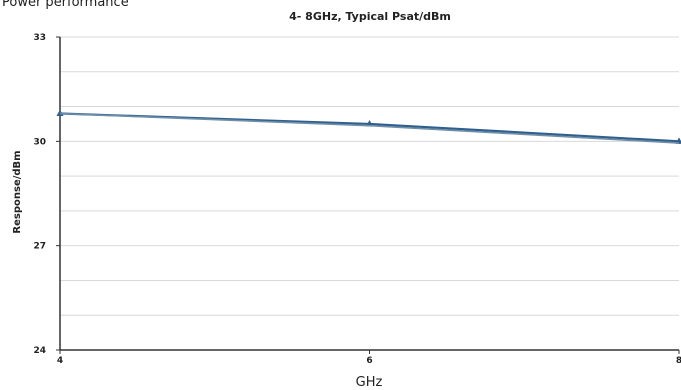 Image resolution: width=681 pixels, height=390 pixels. I want to click on y-tick-label: 24, so click(39, 351).